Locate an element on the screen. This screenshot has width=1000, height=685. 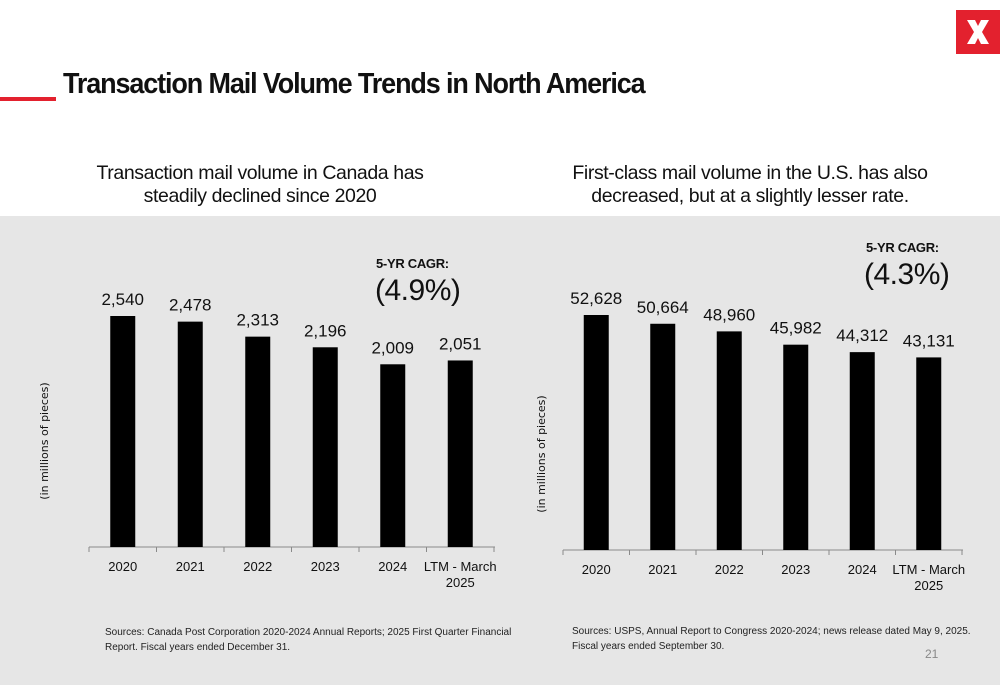
title-accent-rule is located at coordinates (28, 99).